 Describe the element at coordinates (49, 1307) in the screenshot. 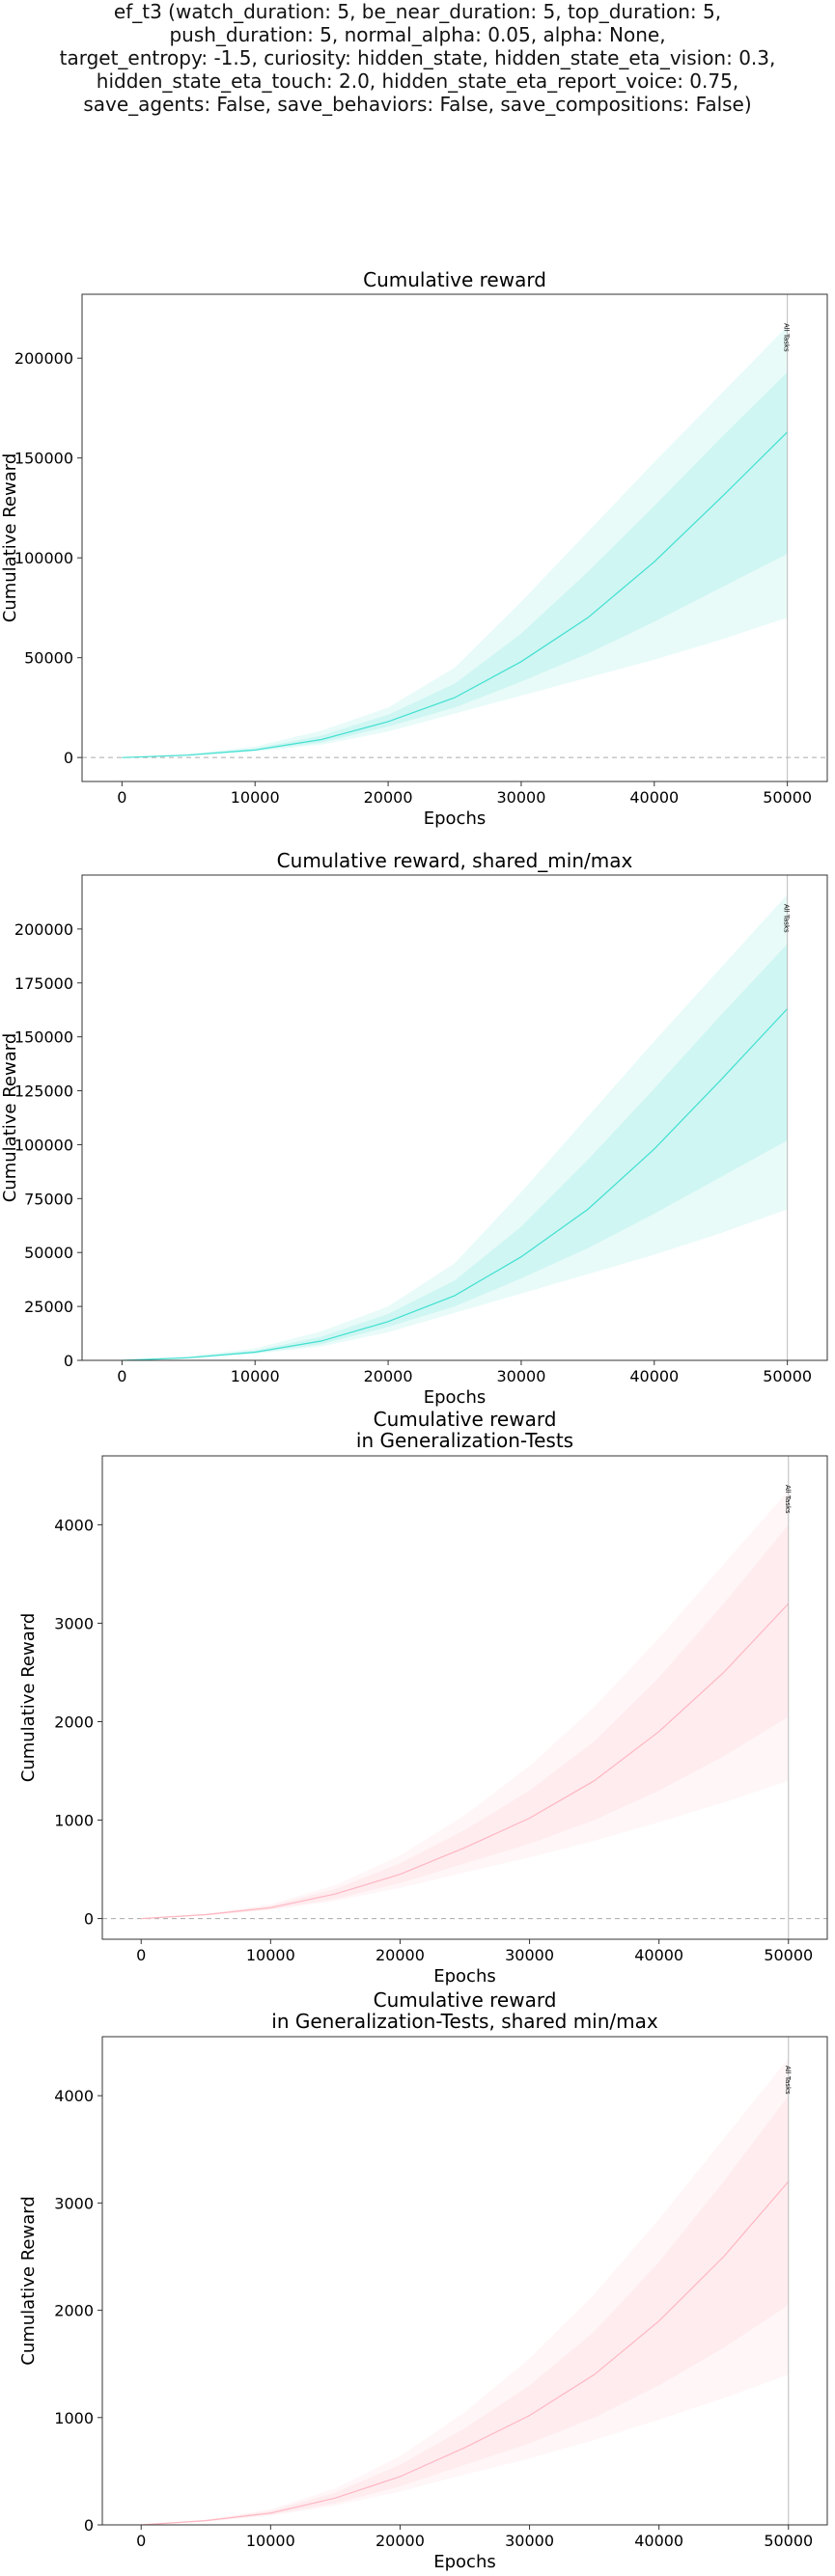

I see `y-tick-label: 25000` at that location.